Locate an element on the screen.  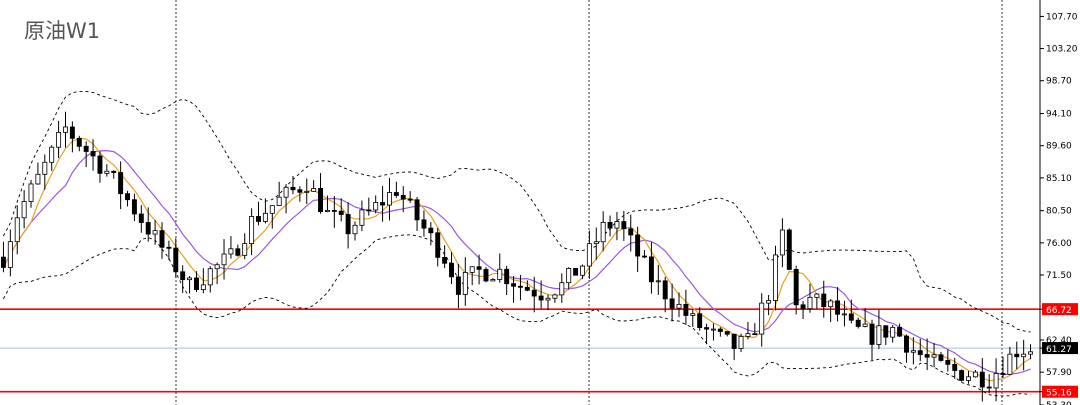
price-level-tag-label: 55.16 is located at coordinates (1059, 394).